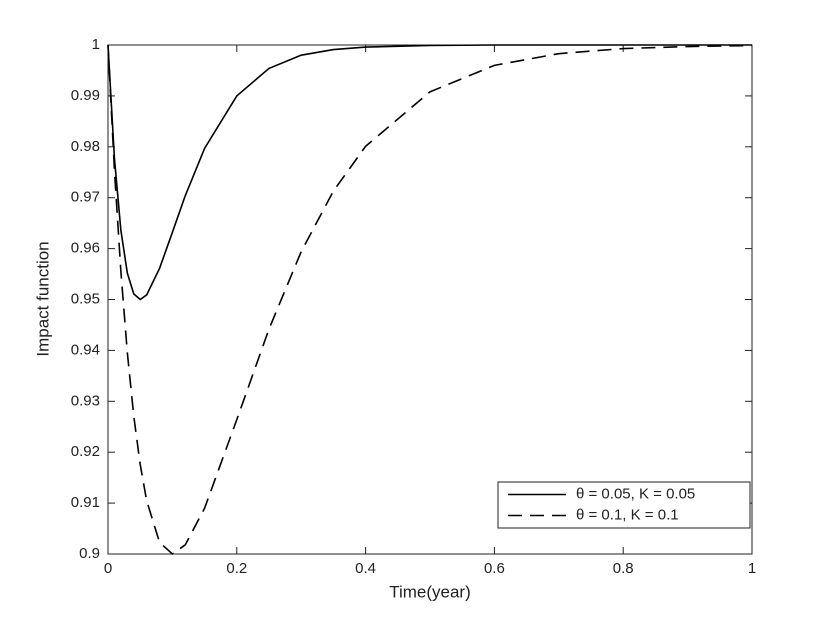  I want to click on x-tick-label: 0.2, so click(236, 568).